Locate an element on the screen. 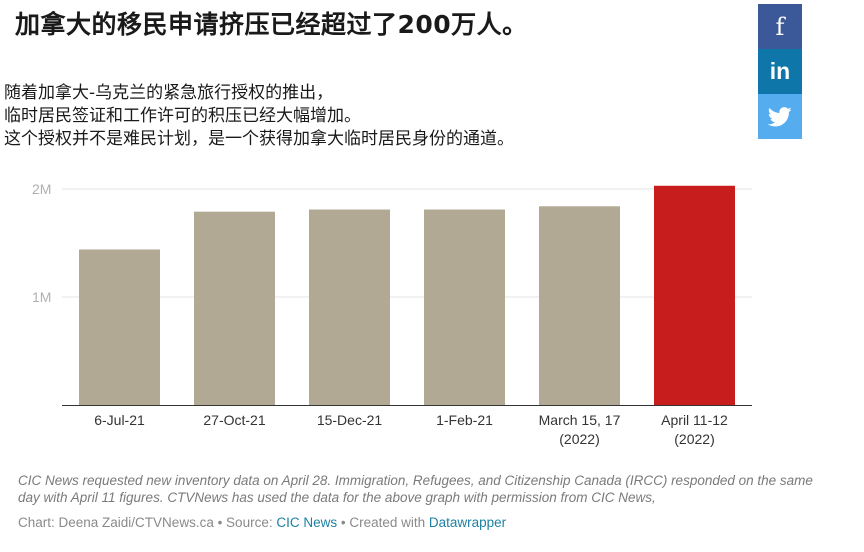 This screenshot has height=552, width=864. twitter-share-button is located at coordinates (780, 116).